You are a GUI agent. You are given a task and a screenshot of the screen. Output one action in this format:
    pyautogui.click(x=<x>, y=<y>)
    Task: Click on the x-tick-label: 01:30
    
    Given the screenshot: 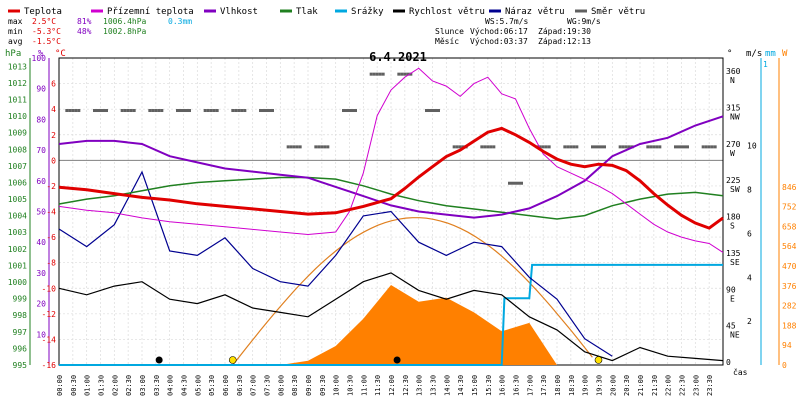 What is the action you would take?
    pyautogui.click(x=102, y=385)
    